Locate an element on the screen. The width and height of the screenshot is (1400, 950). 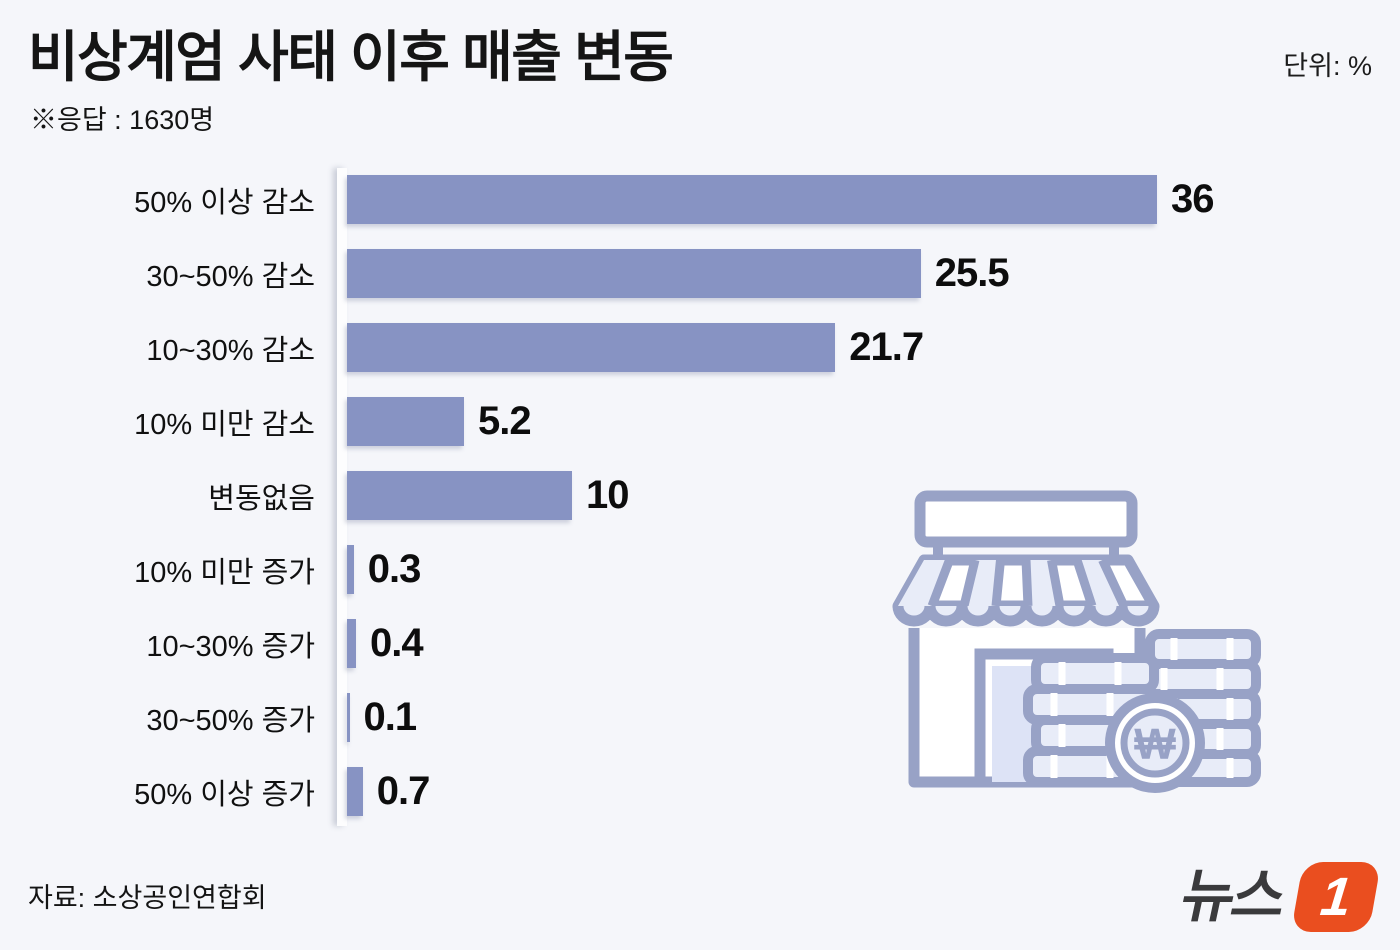
bar-track: 36 is located at coordinates (866, 199).